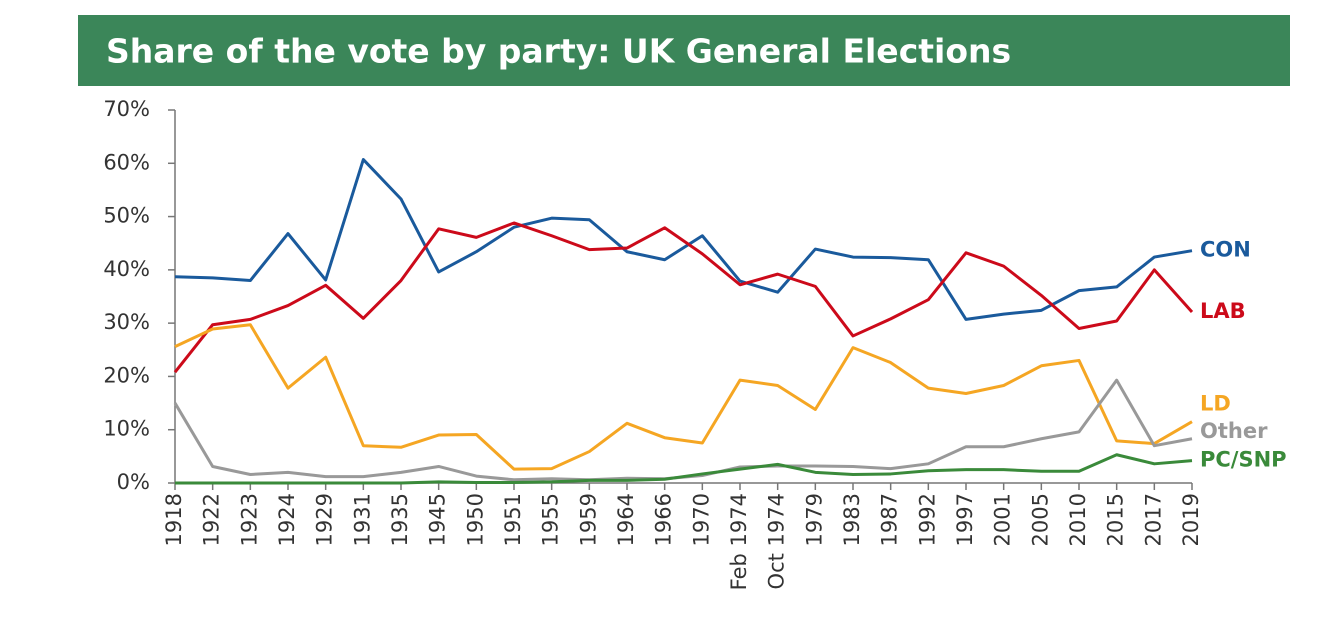 This screenshot has width=1344, height=626. Describe the element at coordinates (126, 216) in the screenshot. I see `y-tick-label: 50%` at that location.